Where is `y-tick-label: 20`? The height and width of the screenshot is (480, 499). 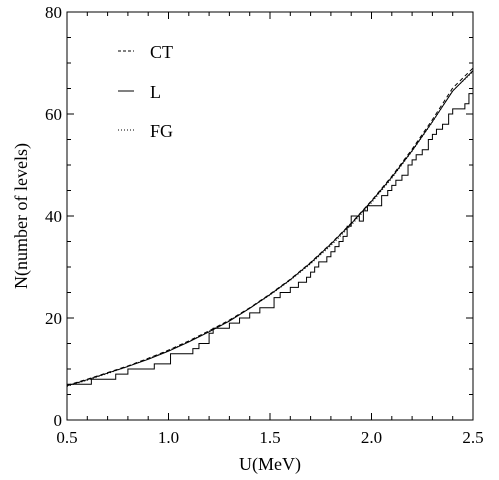 y-tick-label: 20 is located at coordinates (53, 318).